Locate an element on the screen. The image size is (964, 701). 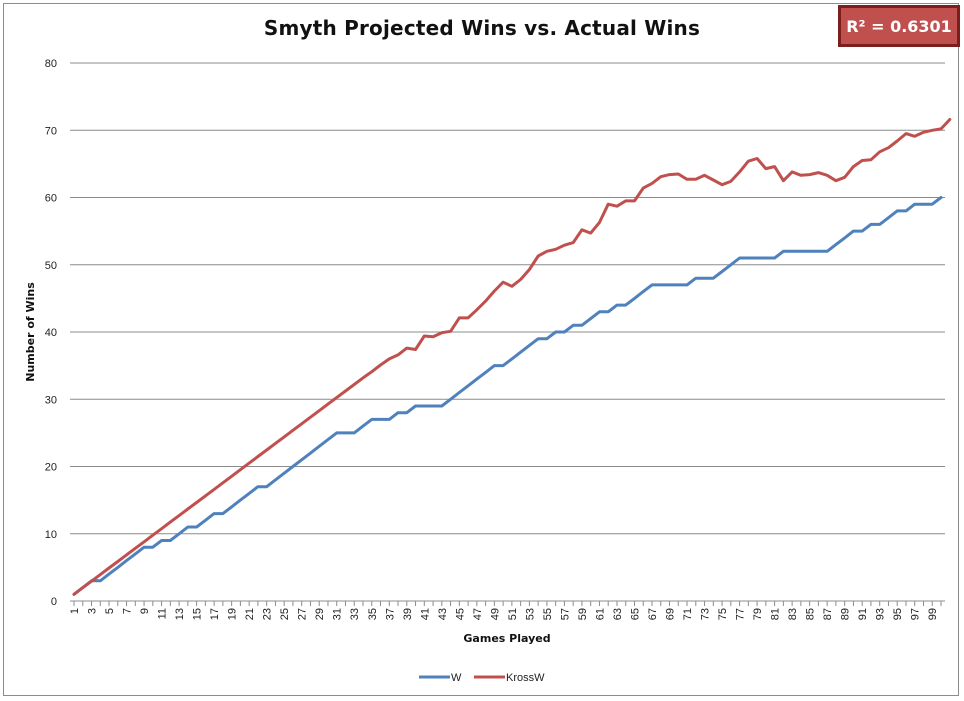
x-tick-label: 75 is located at coordinates (723, 614).